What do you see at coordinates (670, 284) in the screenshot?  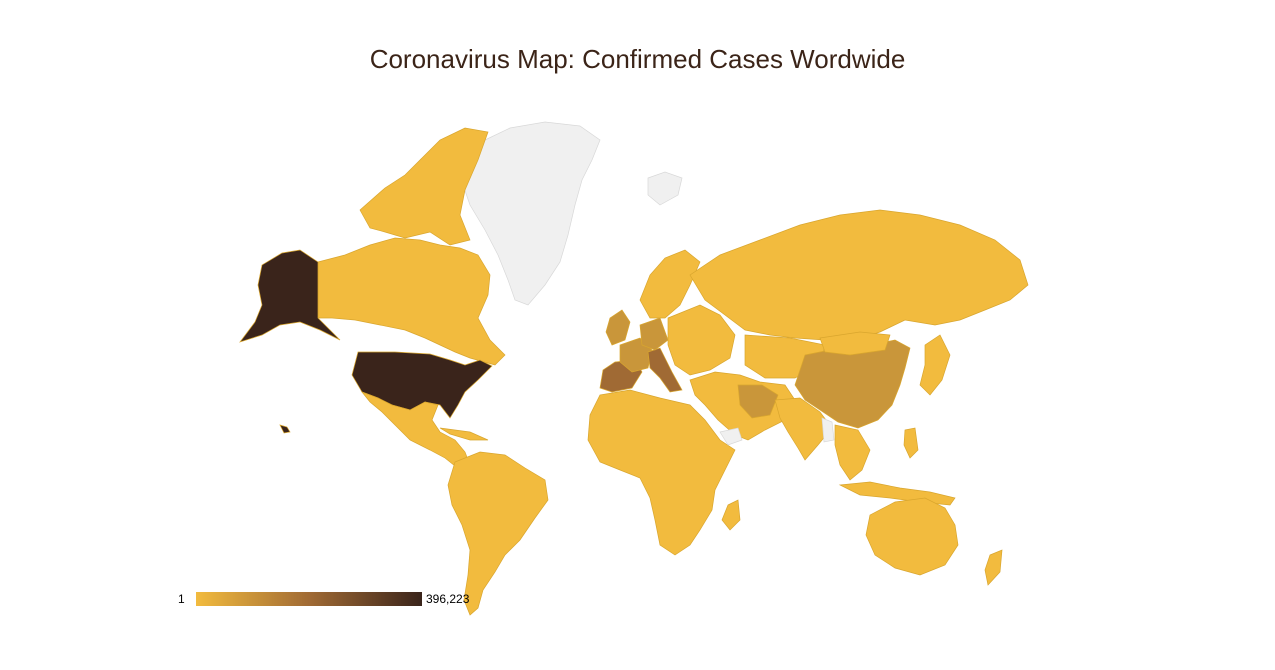 I see `scandinavia` at bounding box center [670, 284].